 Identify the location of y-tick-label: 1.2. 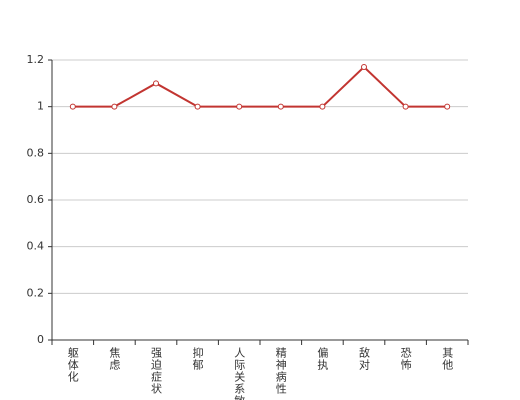
(36, 59).